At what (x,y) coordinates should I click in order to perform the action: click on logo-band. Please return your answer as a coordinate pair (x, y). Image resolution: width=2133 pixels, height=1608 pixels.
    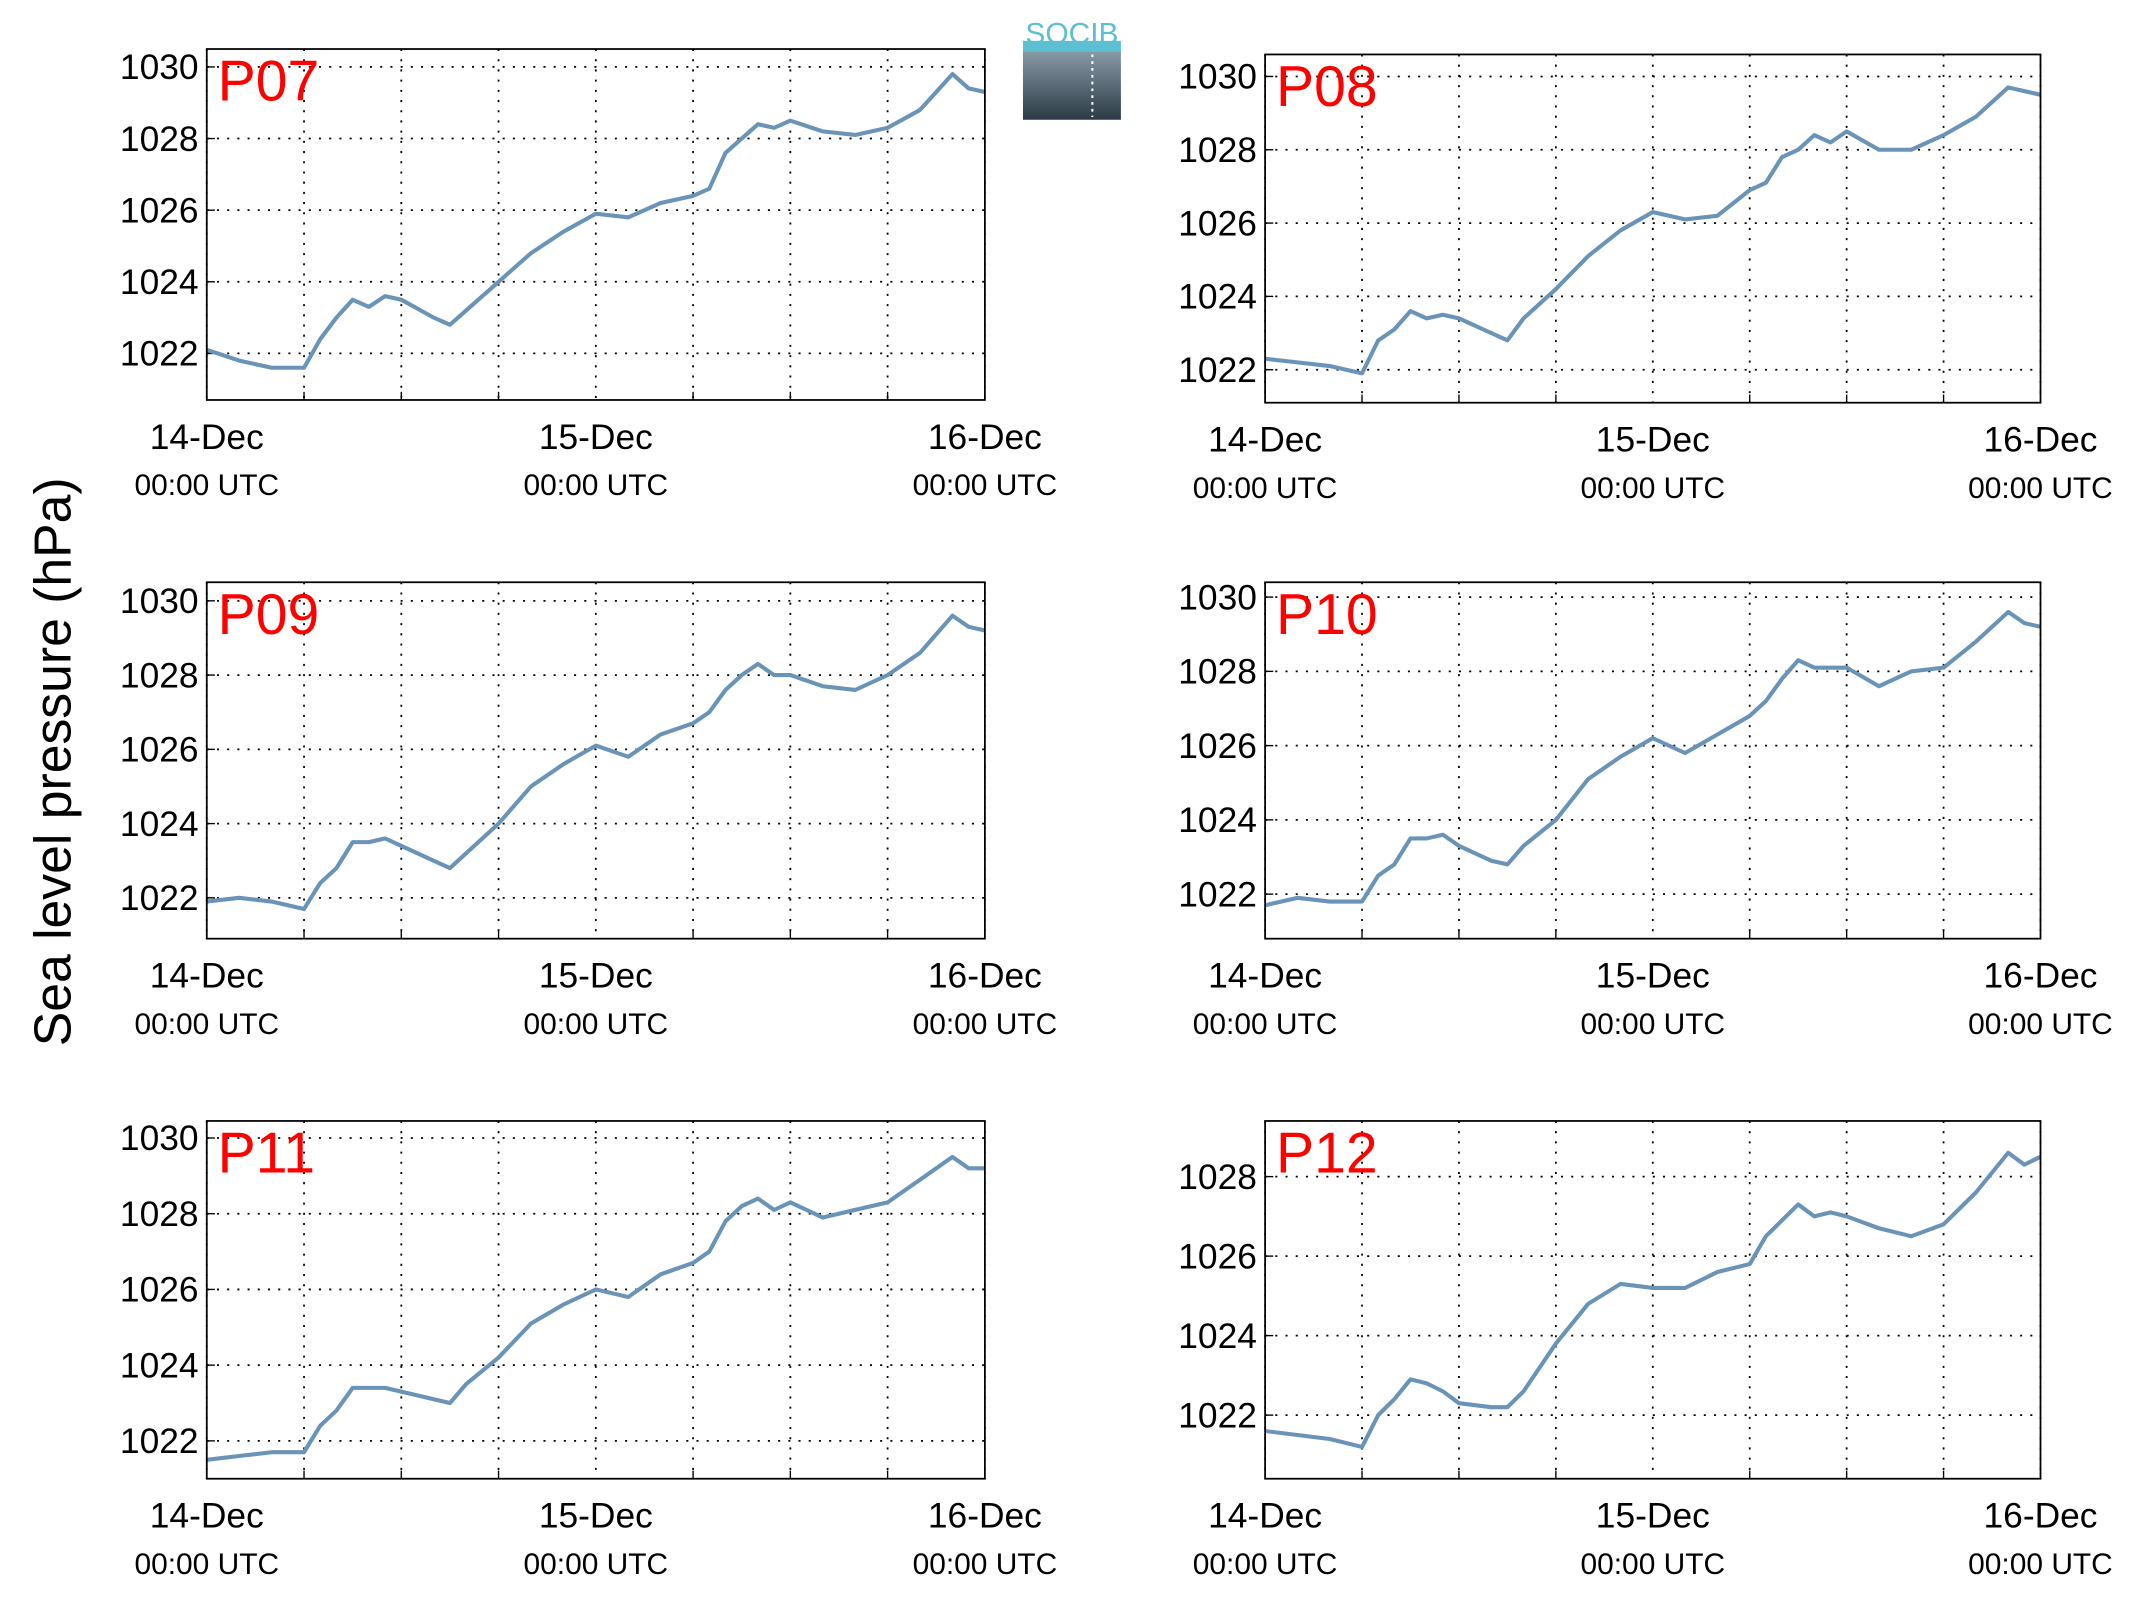
    Looking at the image, I should click on (1071, 46).